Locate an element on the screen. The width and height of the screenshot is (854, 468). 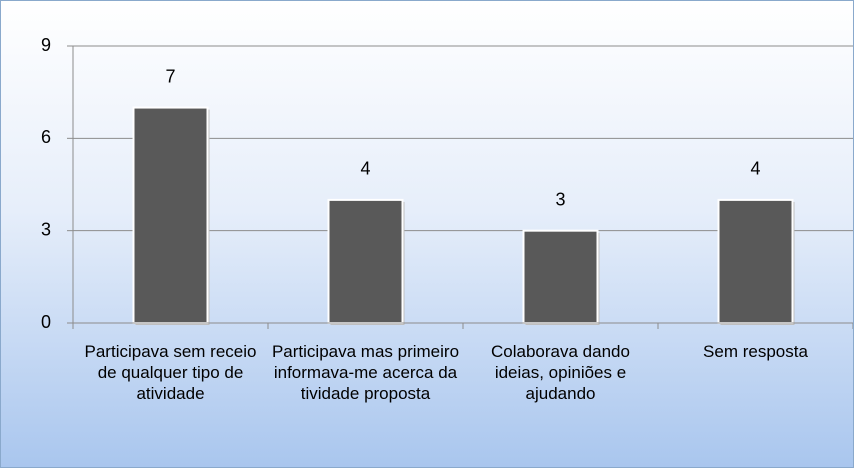
y-tick-label: 9 is located at coordinates (46, 45).